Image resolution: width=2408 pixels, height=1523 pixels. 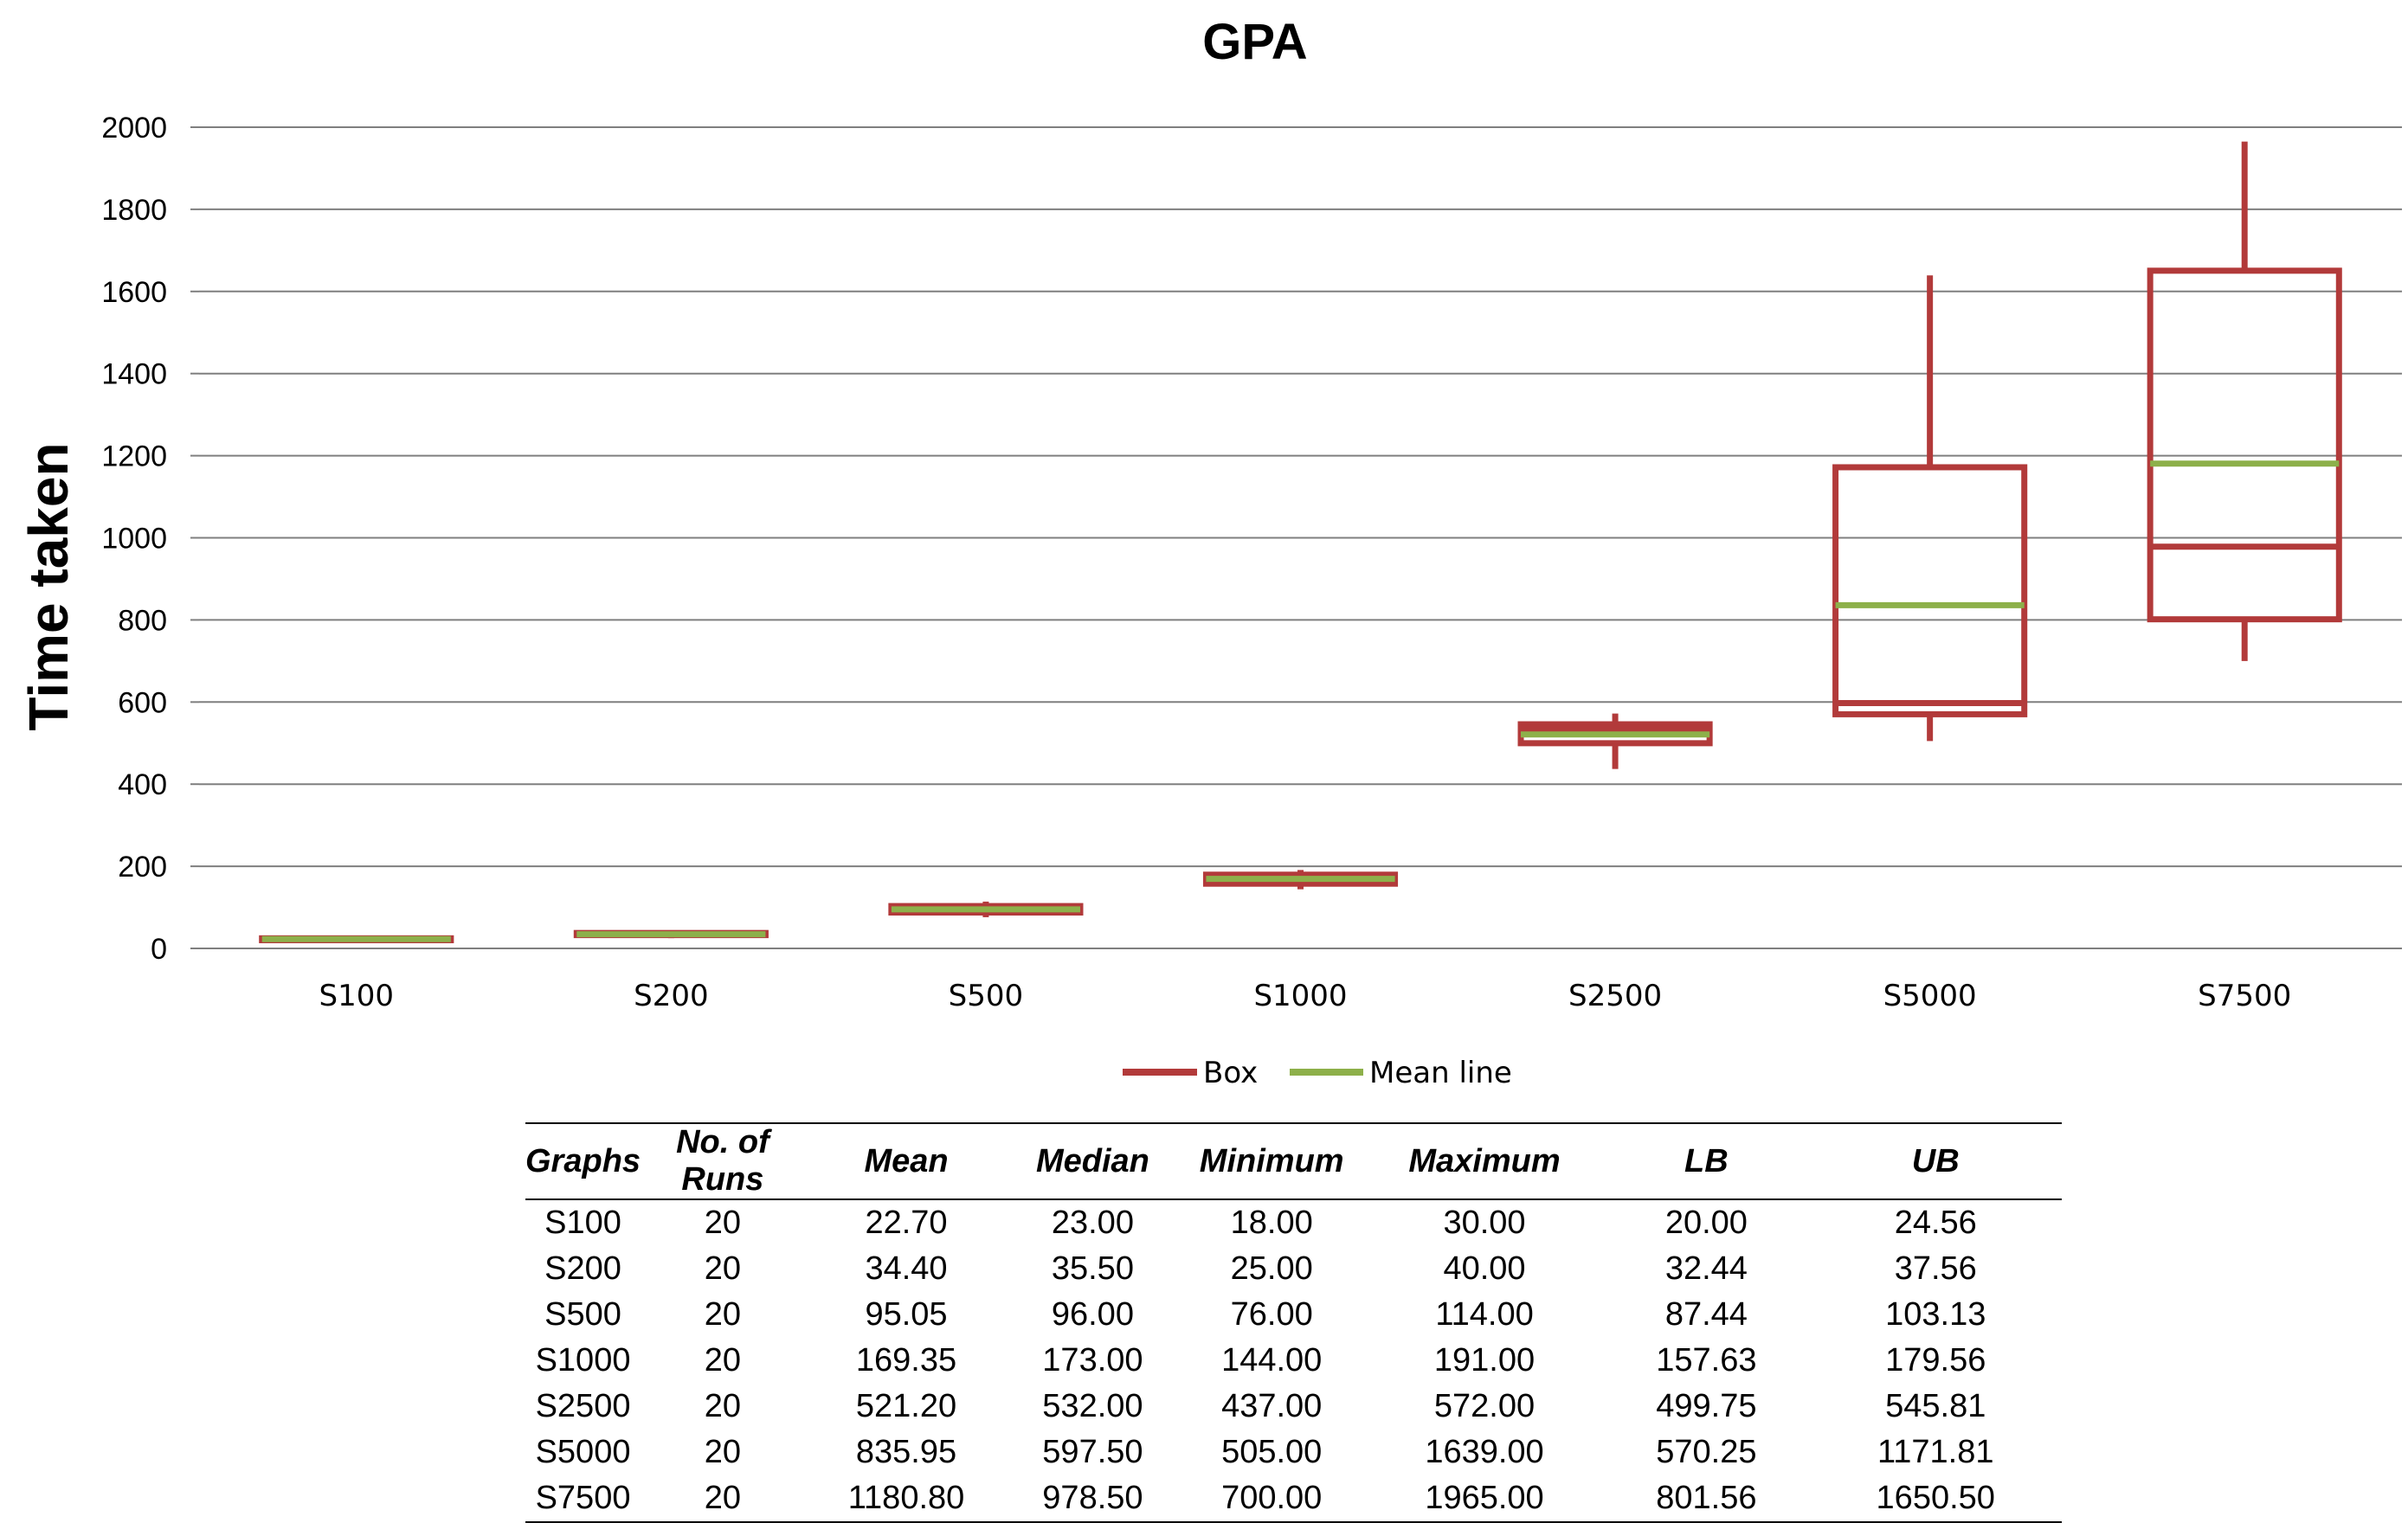 I want to click on x-tick-label: S2500, so click(x=1615, y=996).